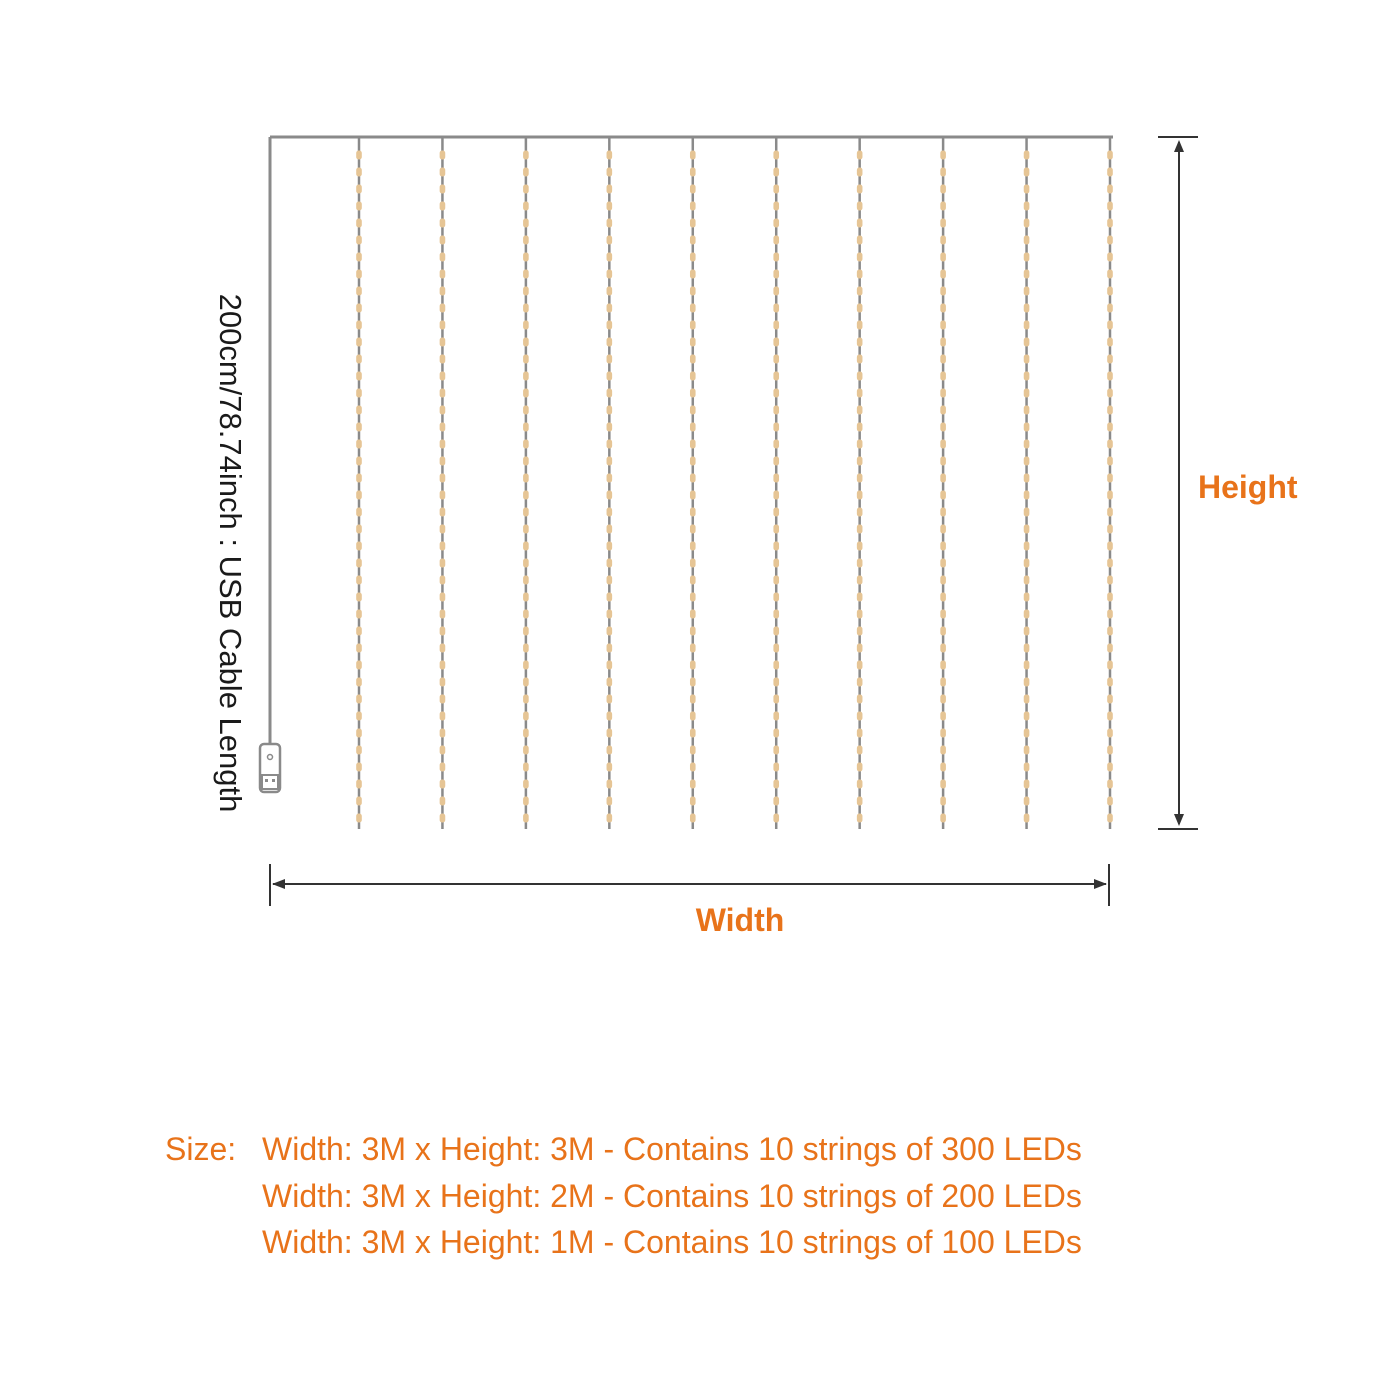 The image size is (1400, 1400). What do you see at coordinates (689, 885) in the screenshot?
I see `width-dimension` at bounding box center [689, 885].